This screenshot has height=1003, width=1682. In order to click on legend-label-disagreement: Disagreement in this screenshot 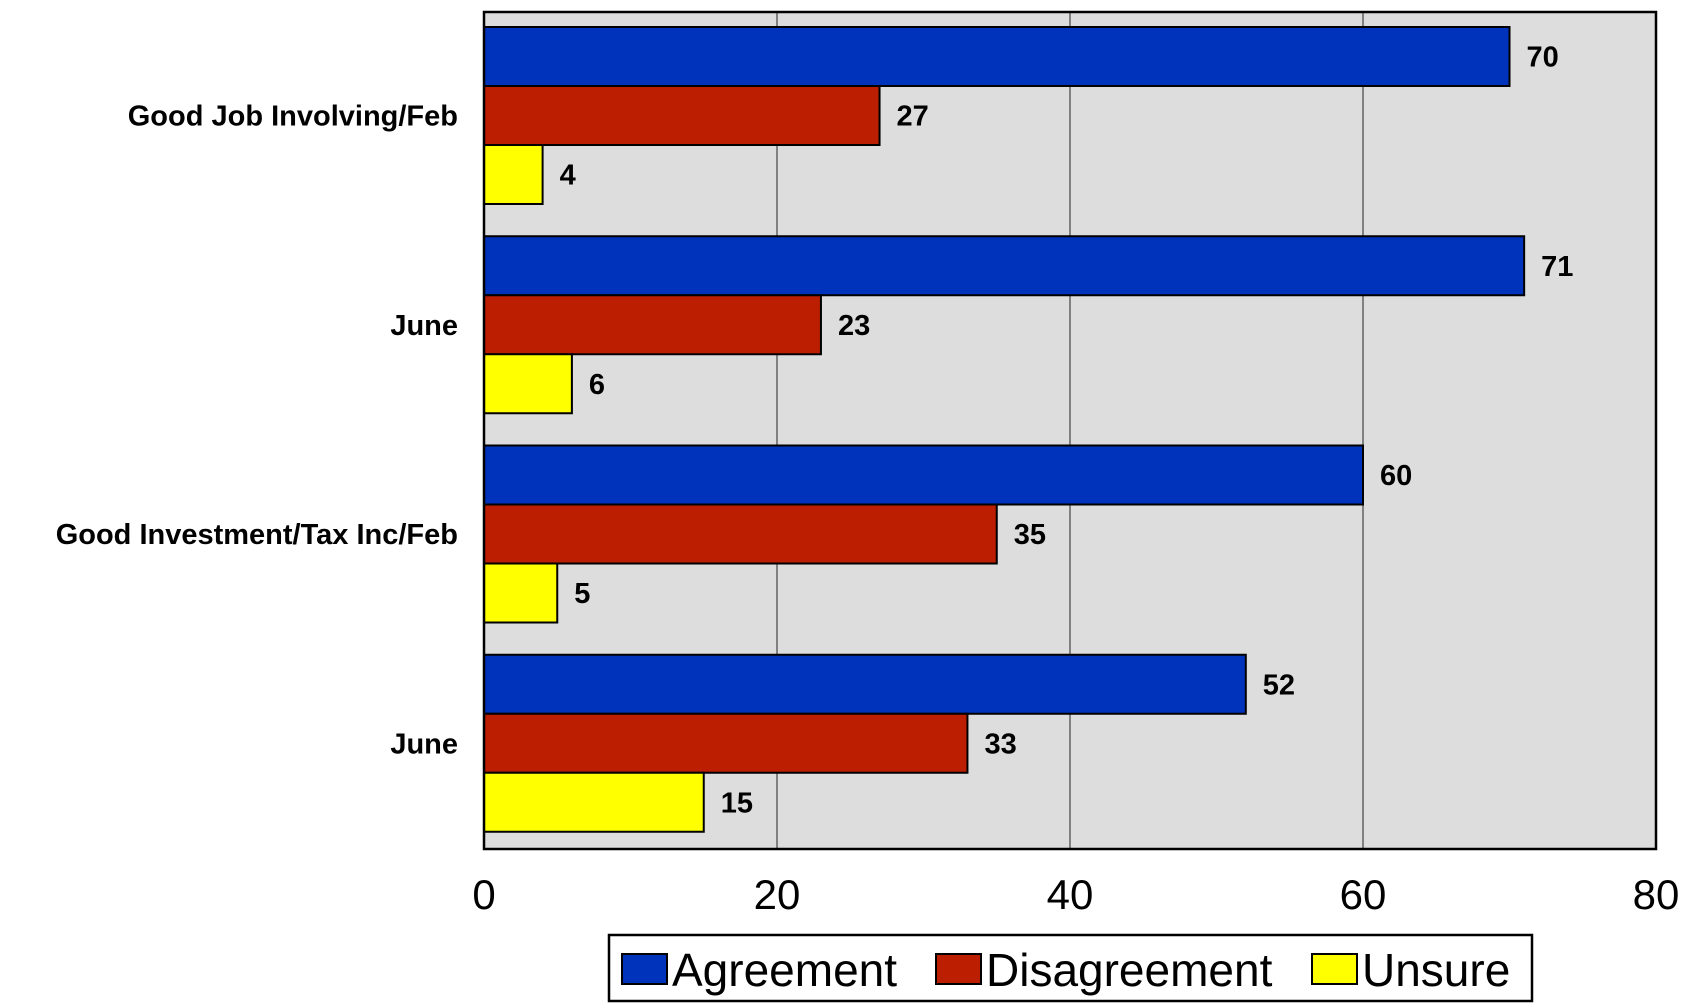, I will do `click(1129, 970)`.